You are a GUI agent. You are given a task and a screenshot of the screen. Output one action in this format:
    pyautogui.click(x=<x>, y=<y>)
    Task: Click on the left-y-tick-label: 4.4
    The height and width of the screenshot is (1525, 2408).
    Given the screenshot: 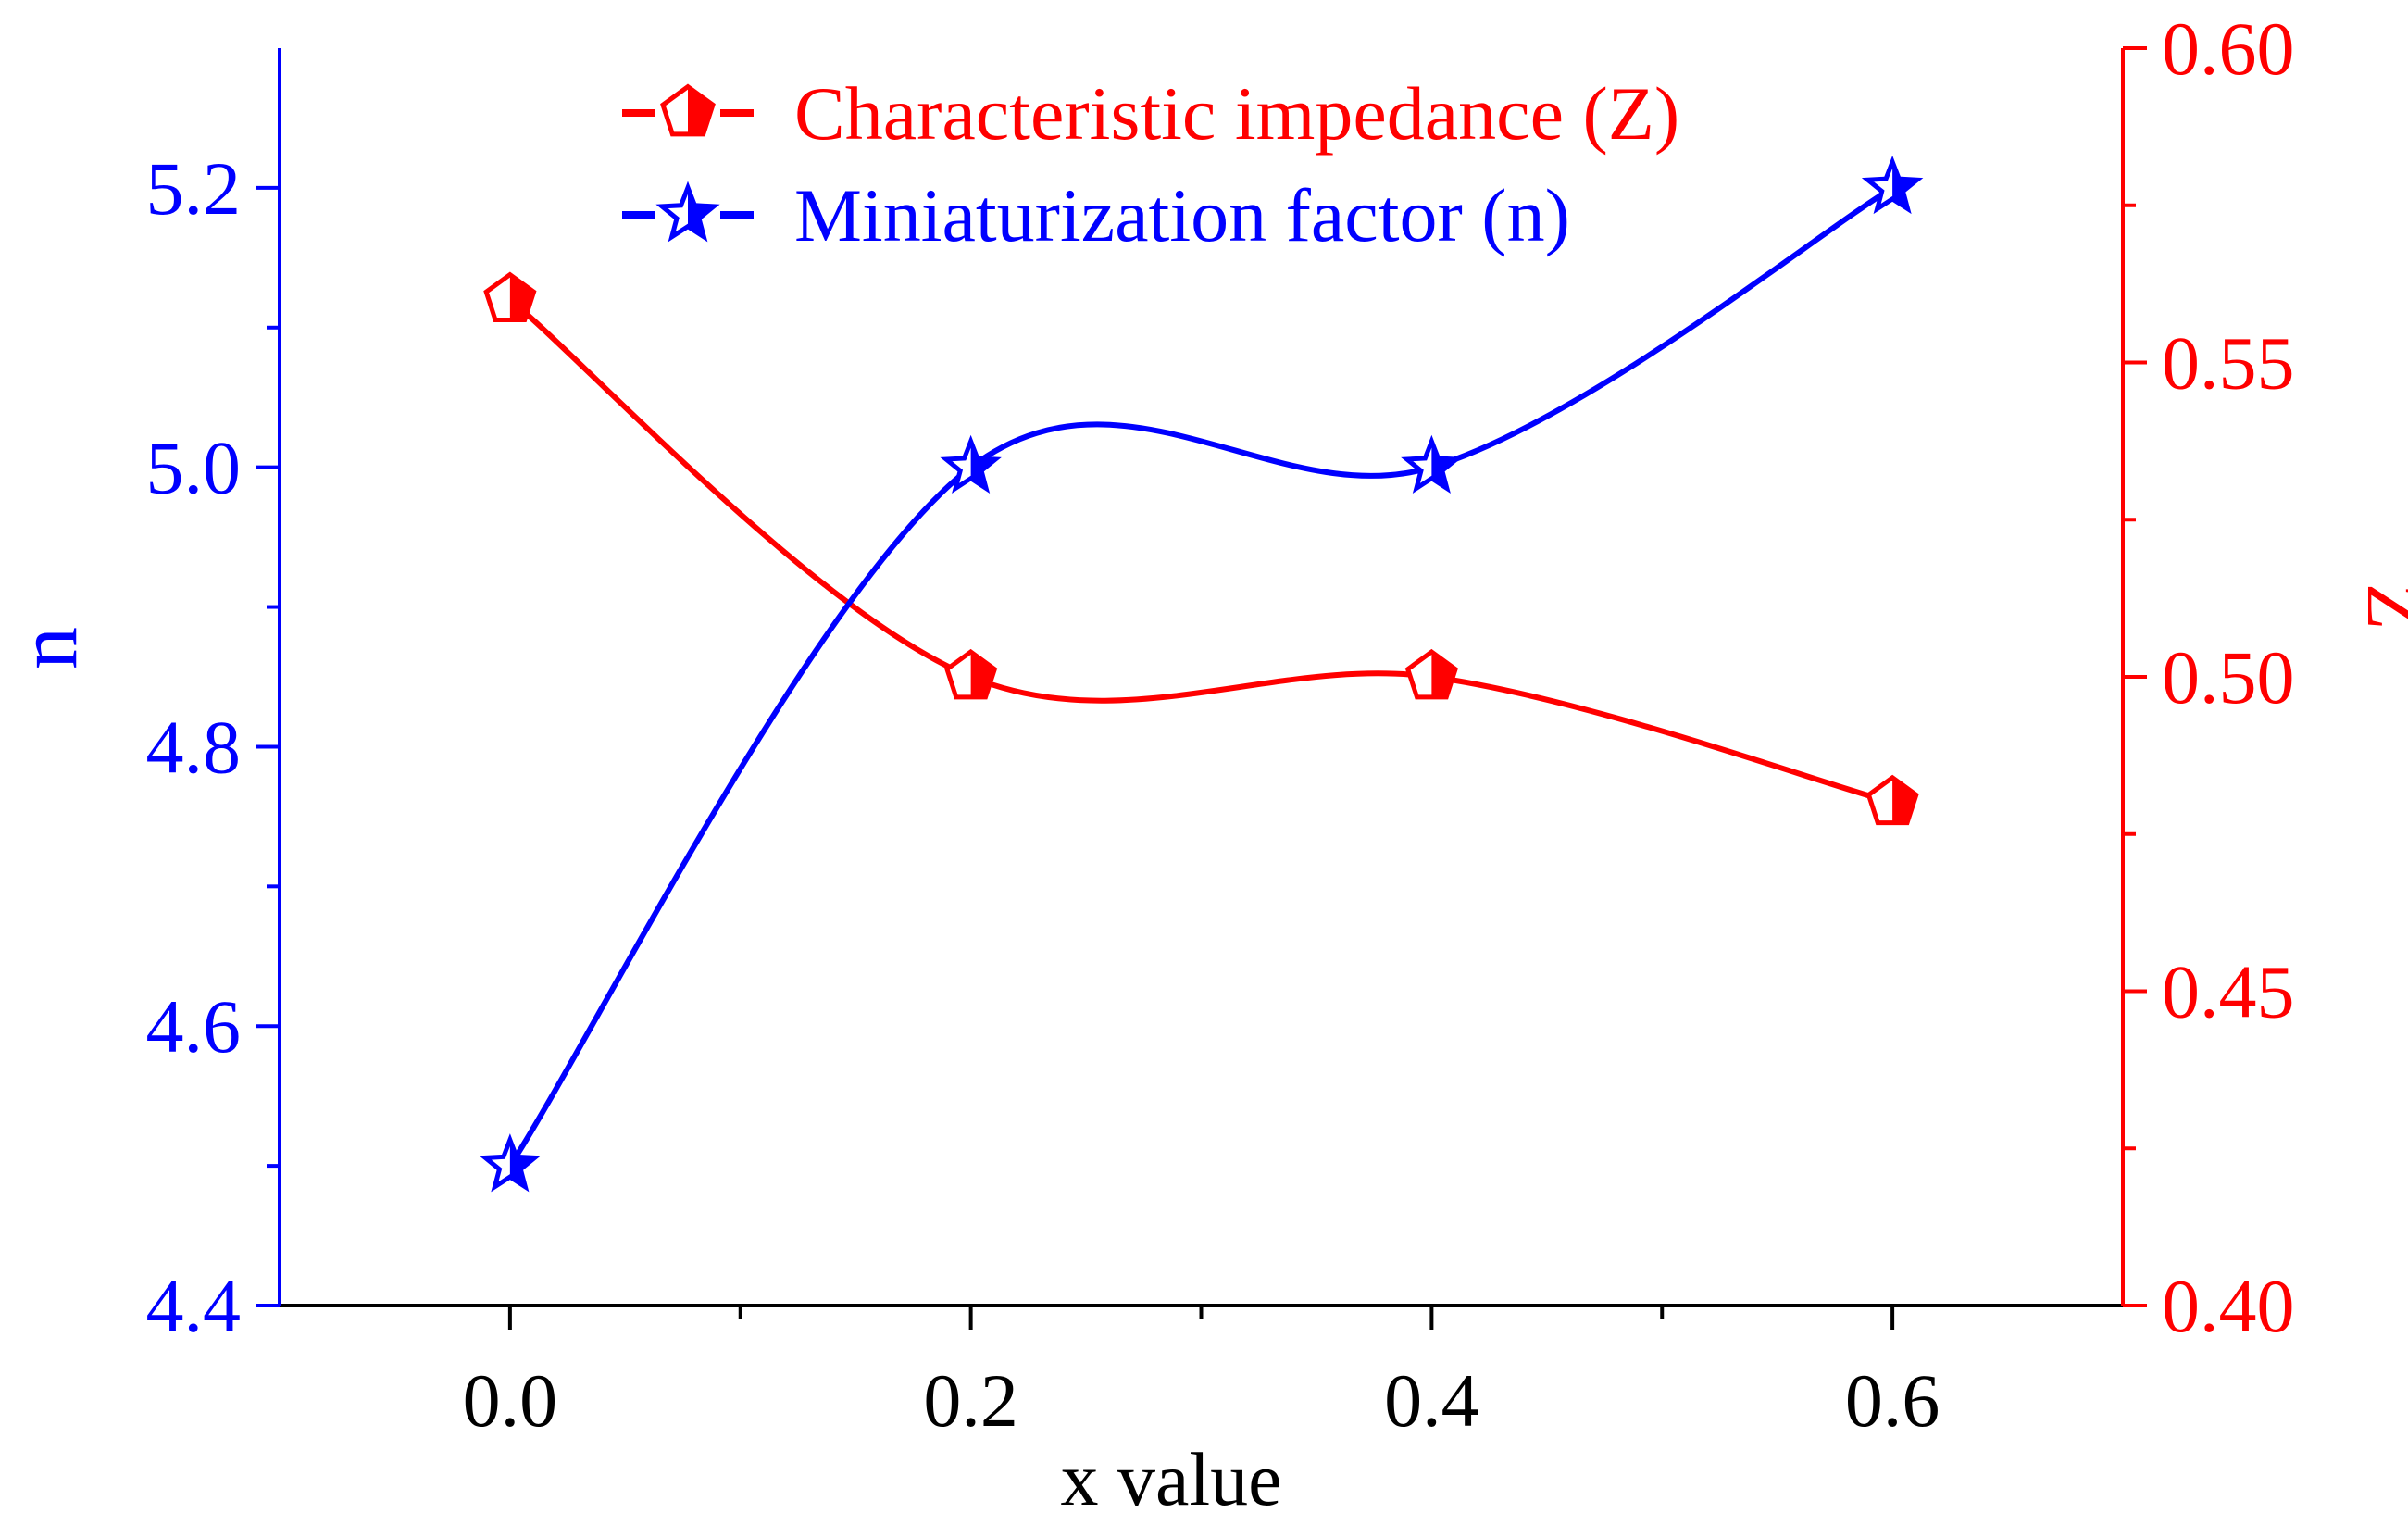 What is the action you would take?
    pyautogui.click(x=194, y=1306)
    